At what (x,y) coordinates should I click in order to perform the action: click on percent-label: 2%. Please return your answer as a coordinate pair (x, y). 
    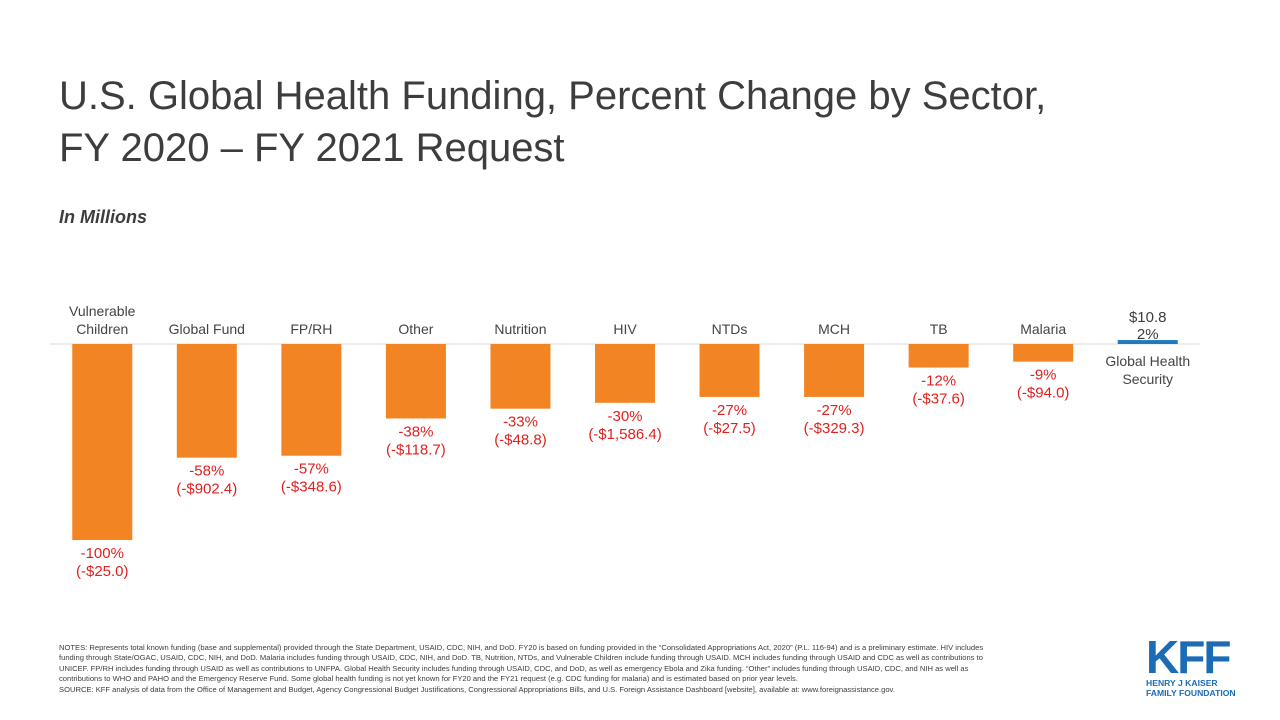
    Looking at the image, I should click on (1148, 334).